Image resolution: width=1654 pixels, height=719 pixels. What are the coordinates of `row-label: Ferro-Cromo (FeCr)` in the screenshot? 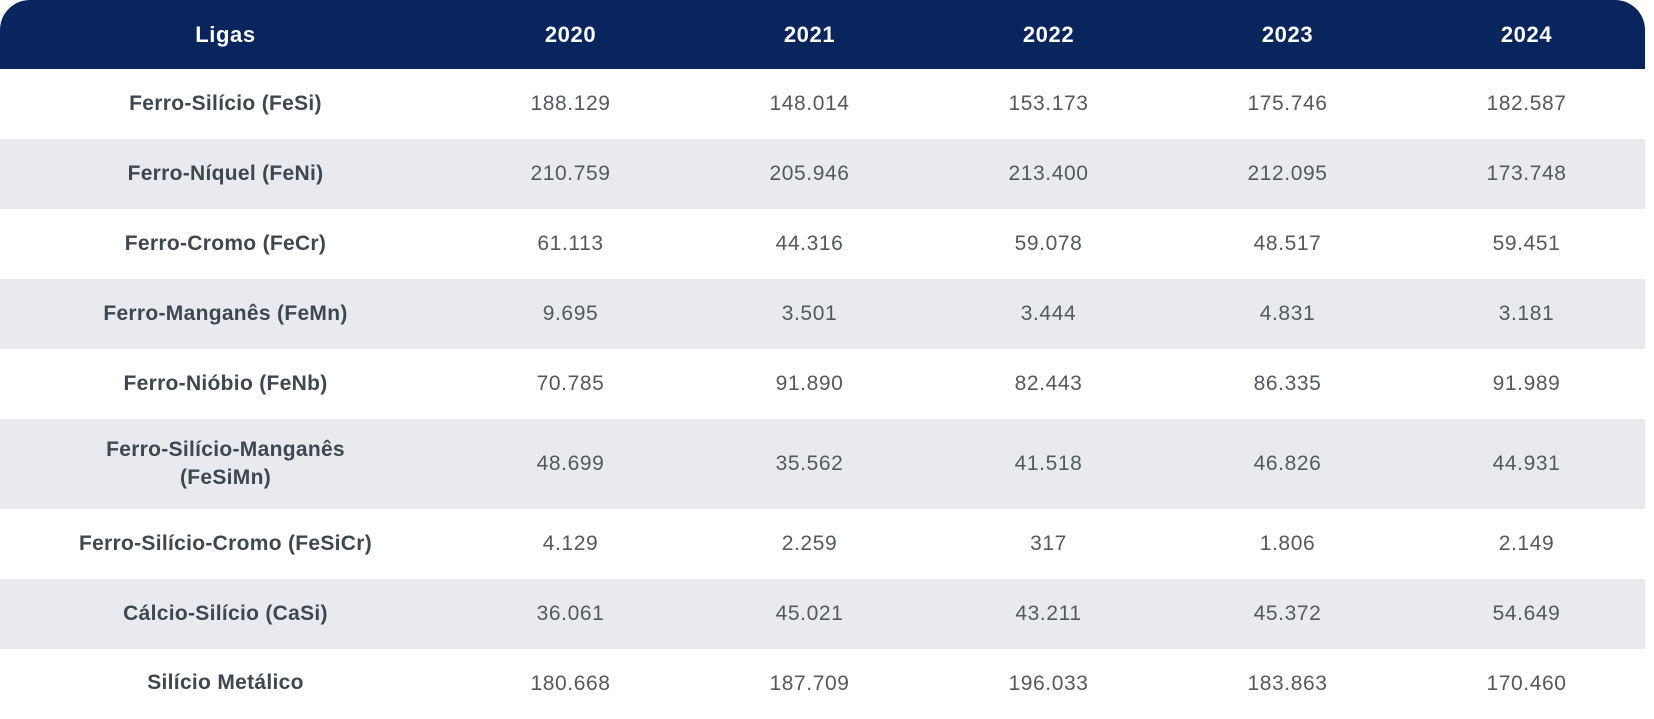 It's located at (225, 243).